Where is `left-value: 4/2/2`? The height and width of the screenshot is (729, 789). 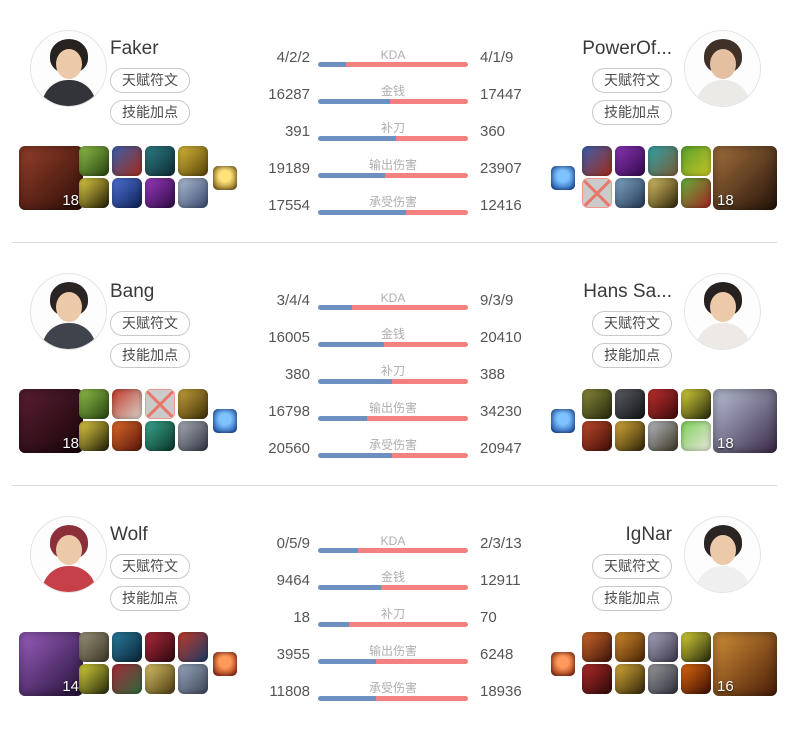 left-value: 4/2/2 is located at coordinates (293, 57).